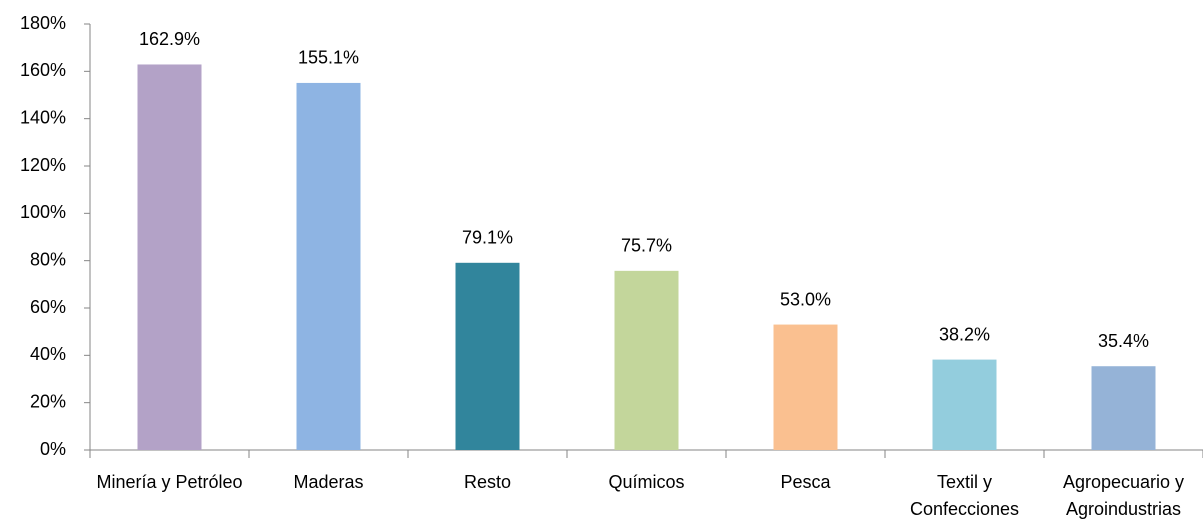  Describe the element at coordinates (43, 117) in the screenshot. I see `y-tick-label: 140%` at that location.